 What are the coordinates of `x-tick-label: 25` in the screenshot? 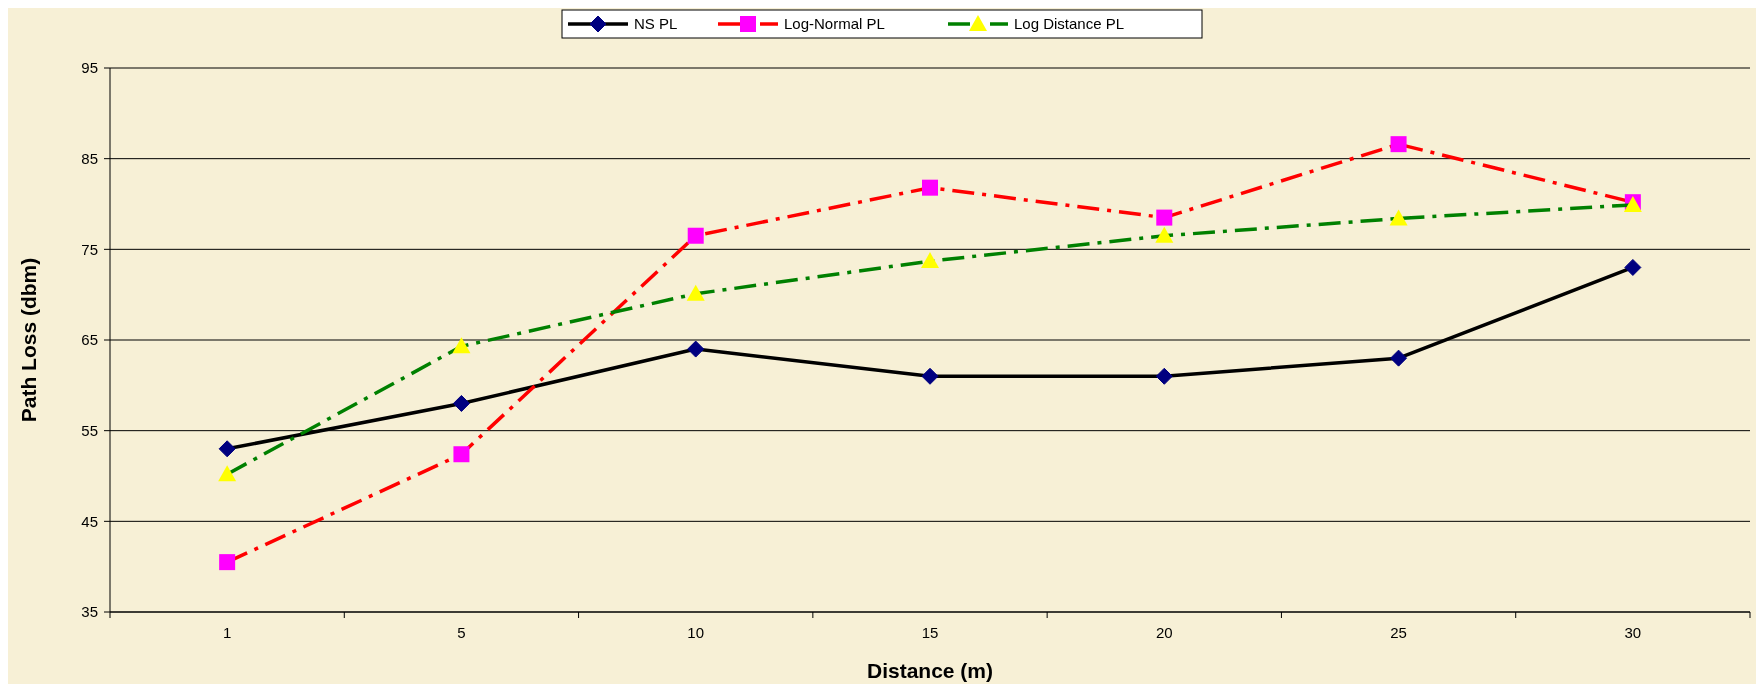 It's located at (1398, 632).